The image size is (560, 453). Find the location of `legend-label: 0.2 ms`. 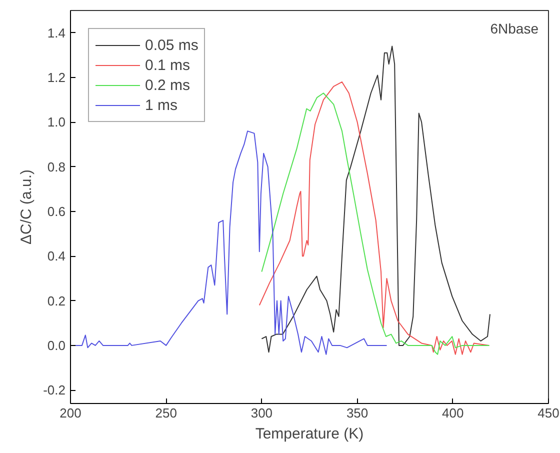

legend-label: 0.2 ms is located at coordinates (167, 85).